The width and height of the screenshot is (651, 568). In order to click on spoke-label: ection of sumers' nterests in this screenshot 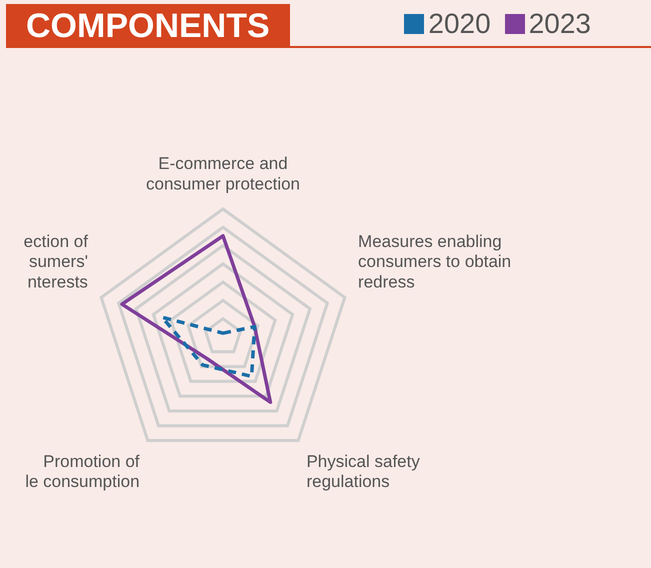, I will do `click(56, 262)`.